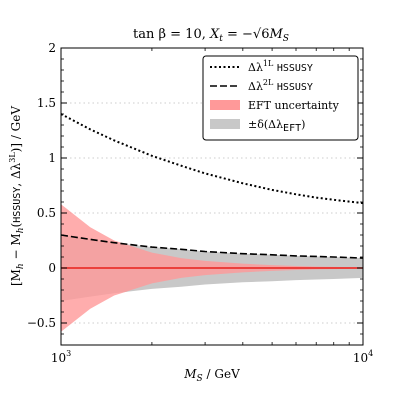 This screenshot has width=407, height=407. Describe the element at coordinates (61, 357) in the screenshot. I see `x-tick-label: 10³` at that location.